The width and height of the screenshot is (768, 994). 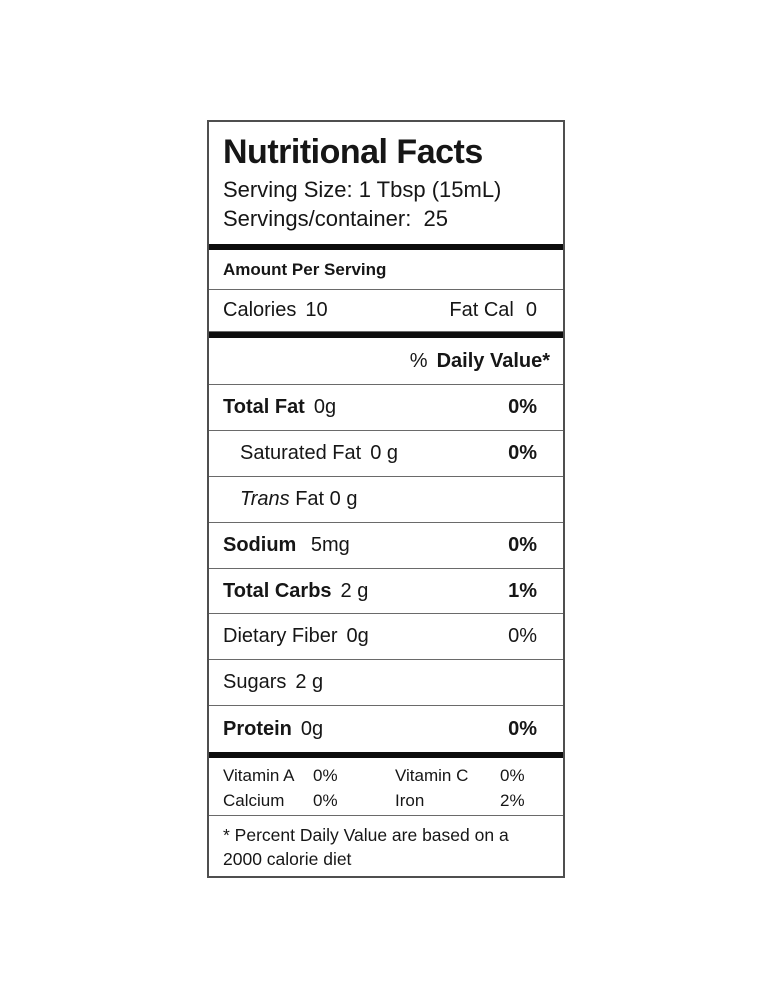 I want to click on nutrient-amount: 0 g, so click(x=384, y=452).